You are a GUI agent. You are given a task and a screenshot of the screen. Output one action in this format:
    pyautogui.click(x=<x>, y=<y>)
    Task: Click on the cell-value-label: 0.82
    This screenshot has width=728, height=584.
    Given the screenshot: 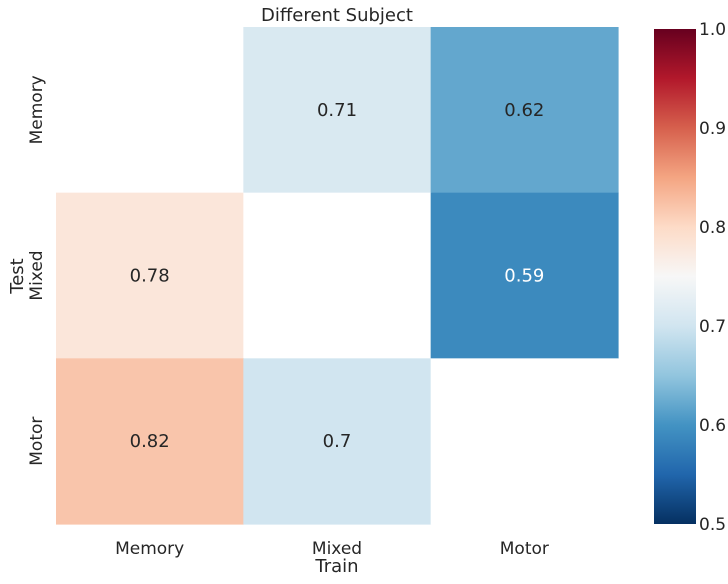 What is the action you would take?
    pyautogui.click(x=150, y=441)
    